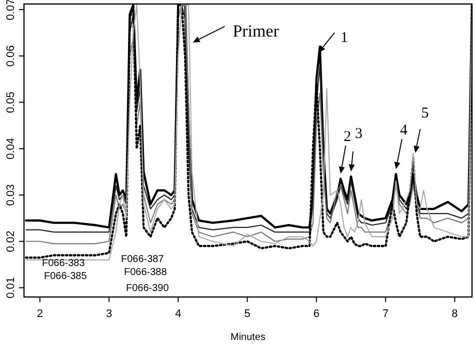 Image resolution: width=474 pixels, height=346 pixels. What do you see at coordinates (109, 314) in the screenshot?
I see `x-tick-label: 3` at bounding box center [109, 314].